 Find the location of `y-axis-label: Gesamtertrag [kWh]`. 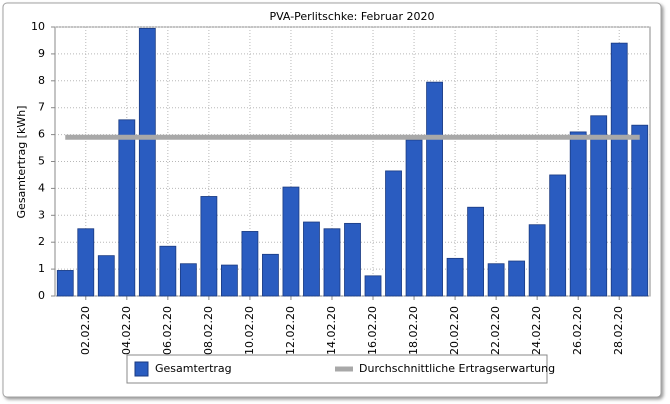

y-axis-label: Gesamtertrag [kWh] is located at coordinates (21, 162).